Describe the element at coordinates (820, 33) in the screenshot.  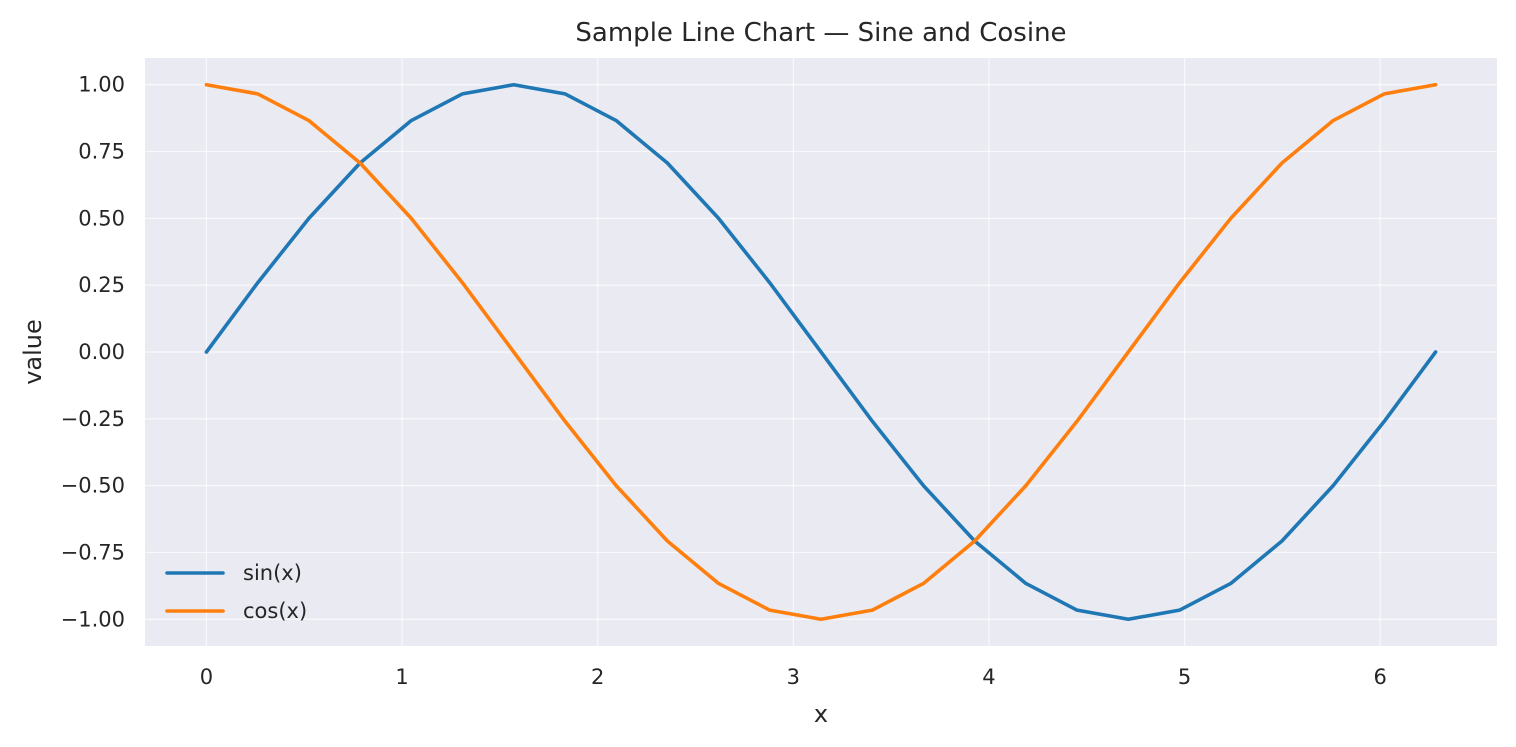
I see `chart-title: Sample Line Chart — Sine and Cosine` at that location.